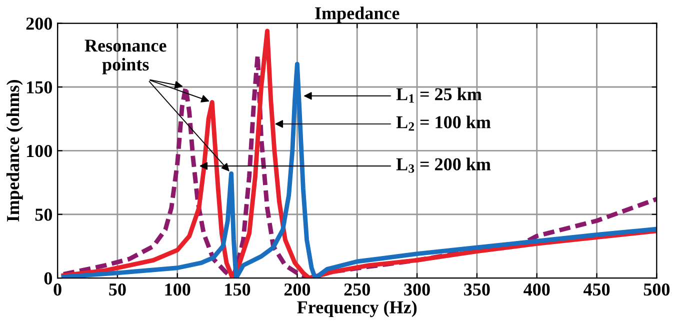 This screenshot has width=677, height=333. What do you see at coordinates (39, 87) in the screenshot?
I see `y-tick-label: 150` at bounding box center [39, 87].